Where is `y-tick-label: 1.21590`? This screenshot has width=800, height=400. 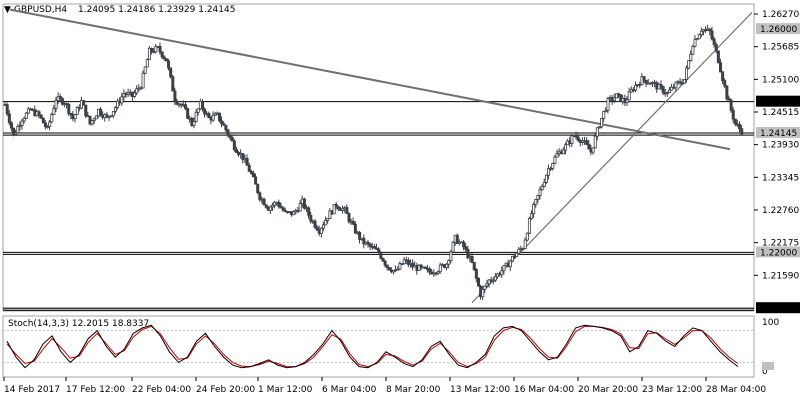
y-tick-label: 1.21590 is located at coordinates (780, 276).